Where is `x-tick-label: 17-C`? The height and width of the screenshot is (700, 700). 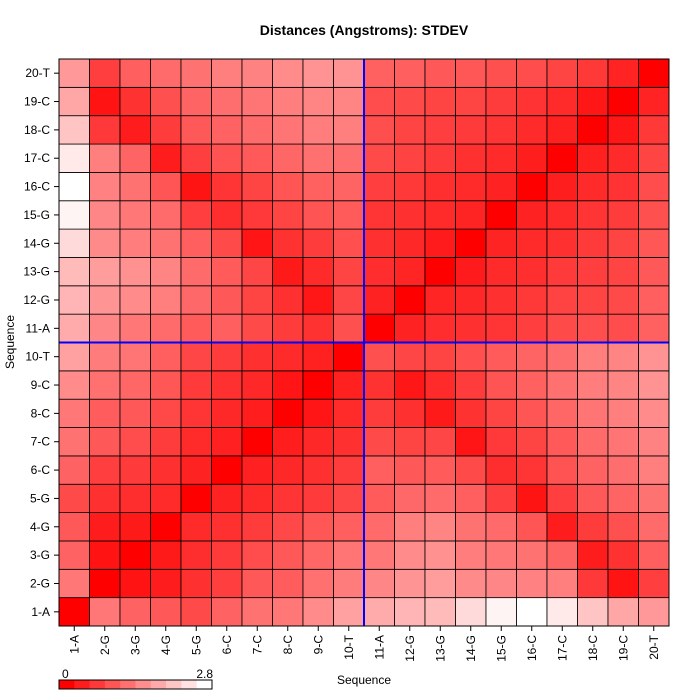
x-tick-label: 17-C is located at coordinates (562, 648).